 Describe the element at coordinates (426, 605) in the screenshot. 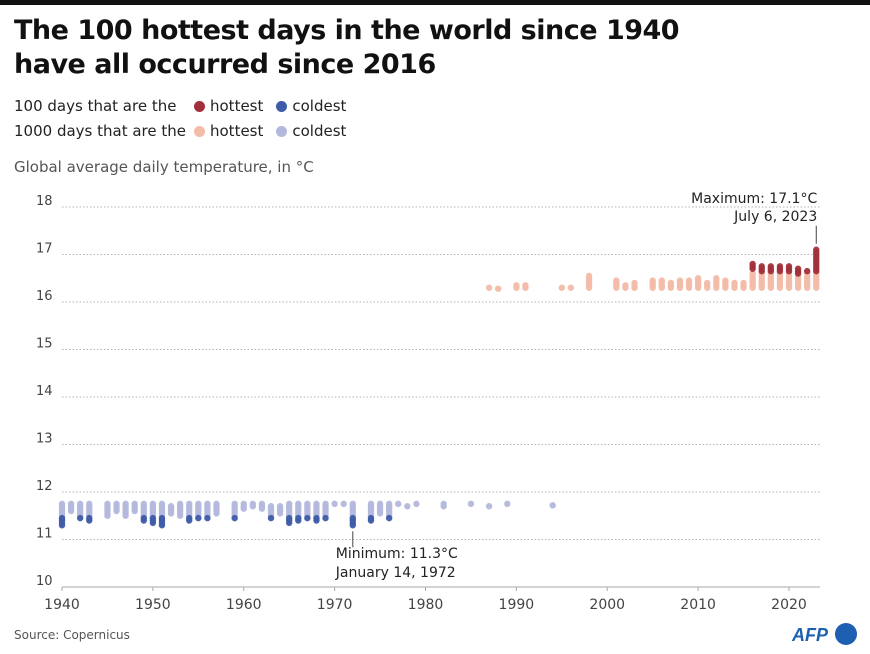

I see `x-tick-label: 1980` at that location.